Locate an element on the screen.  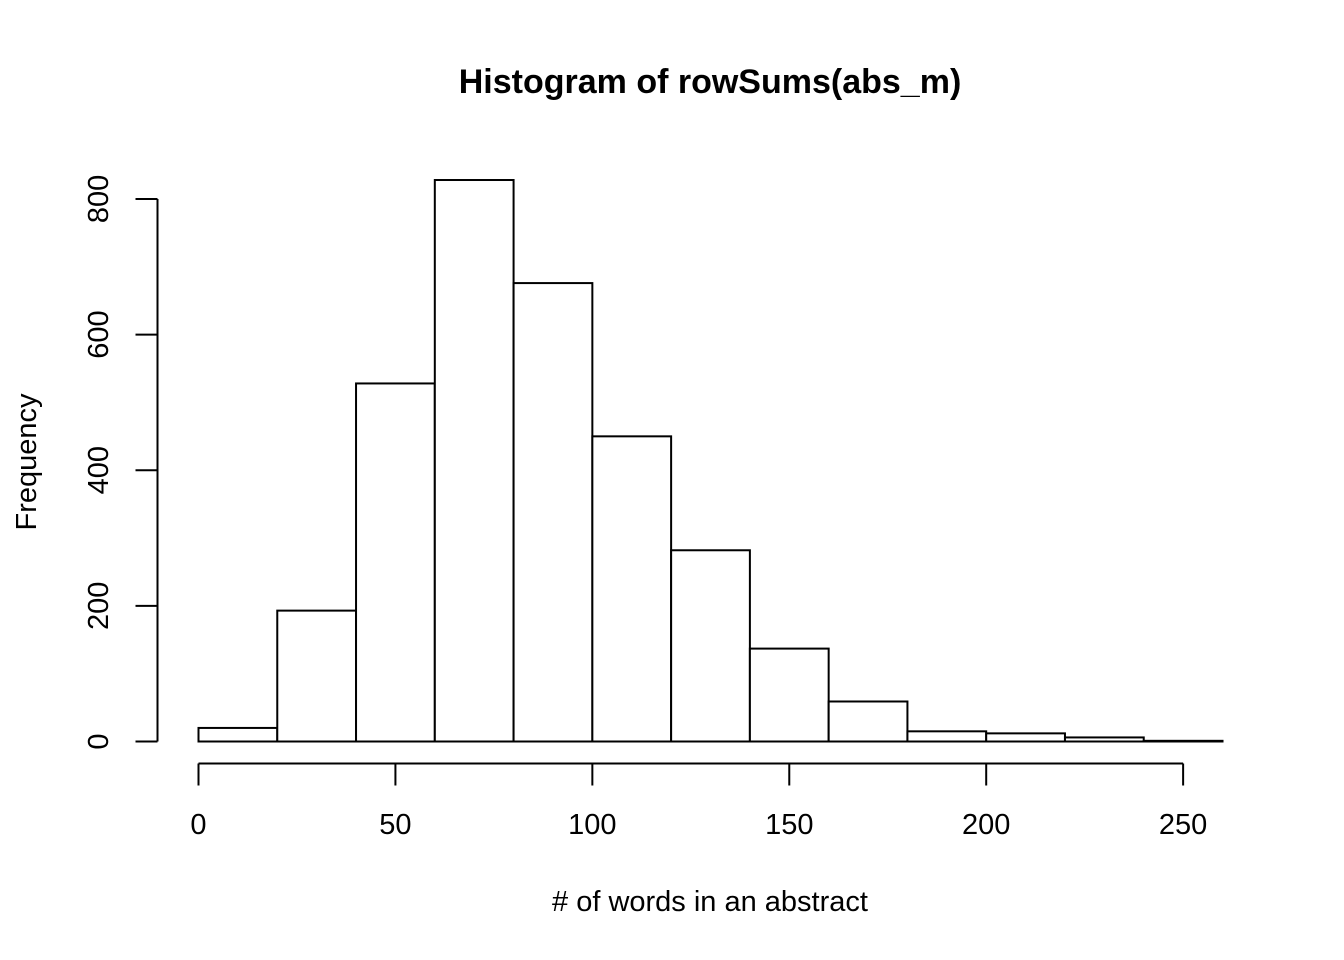
x-tick-label-5: 250 is located at coordinates (1183, 825).